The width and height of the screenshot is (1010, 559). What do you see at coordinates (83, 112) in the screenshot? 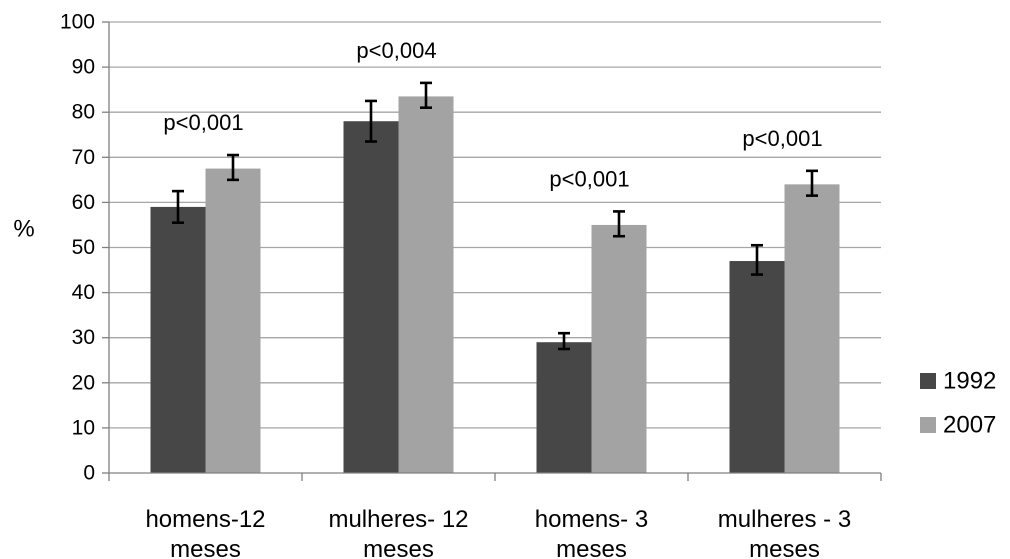
I see `y-tick-label: 80` at bounding box center [83, 112].